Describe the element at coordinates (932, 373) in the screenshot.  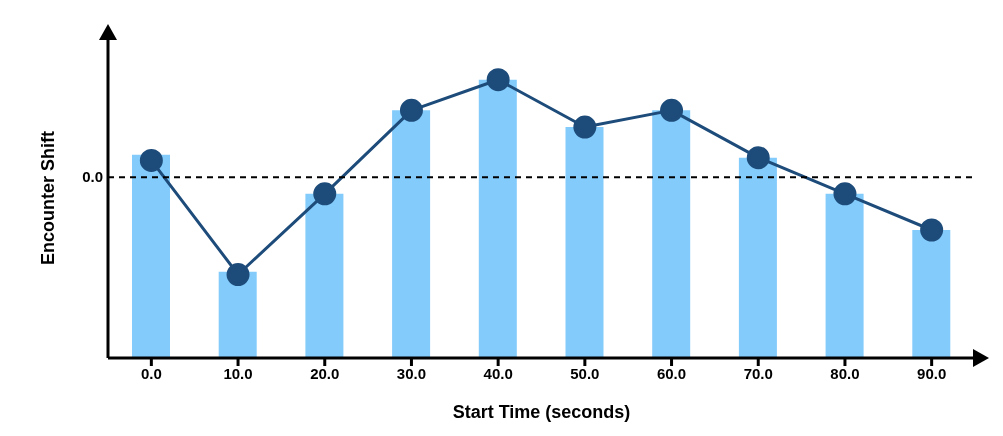
I see `x-tick-label: 90.0` at that location.